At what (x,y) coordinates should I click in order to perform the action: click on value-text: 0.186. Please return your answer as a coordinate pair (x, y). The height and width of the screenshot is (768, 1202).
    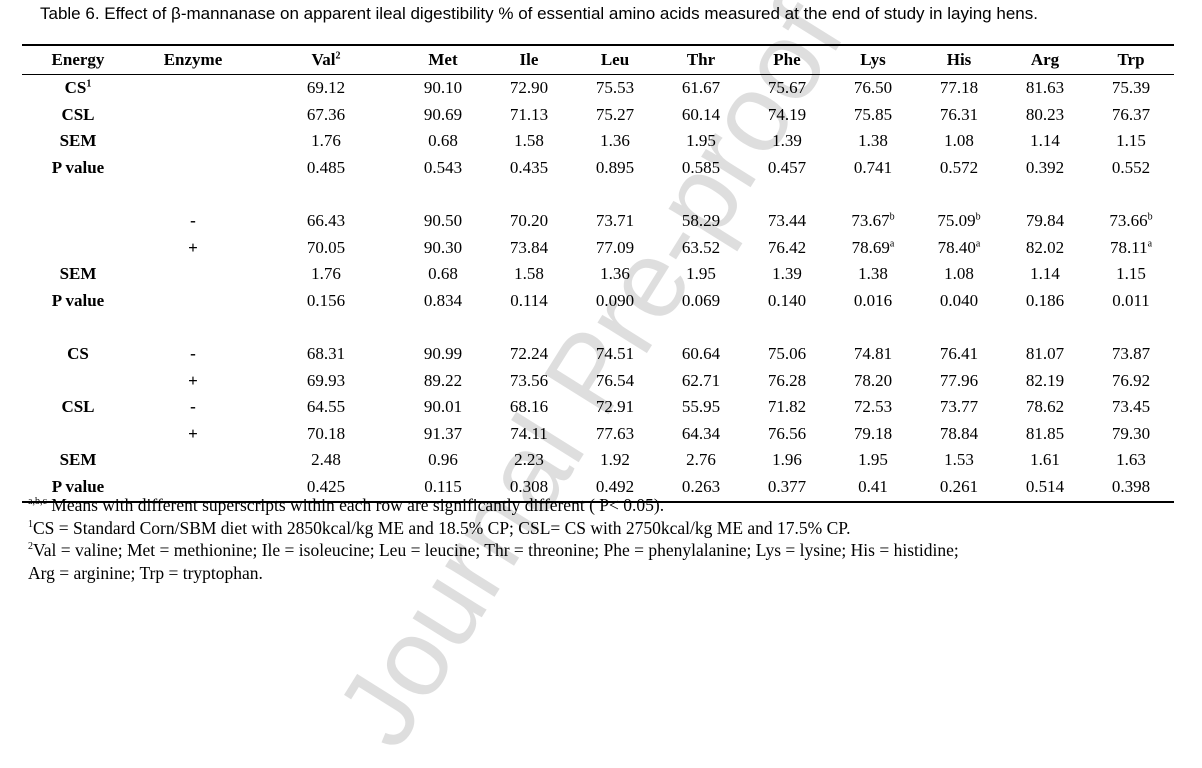
    Looking at the image, I should click on (1045, 300).